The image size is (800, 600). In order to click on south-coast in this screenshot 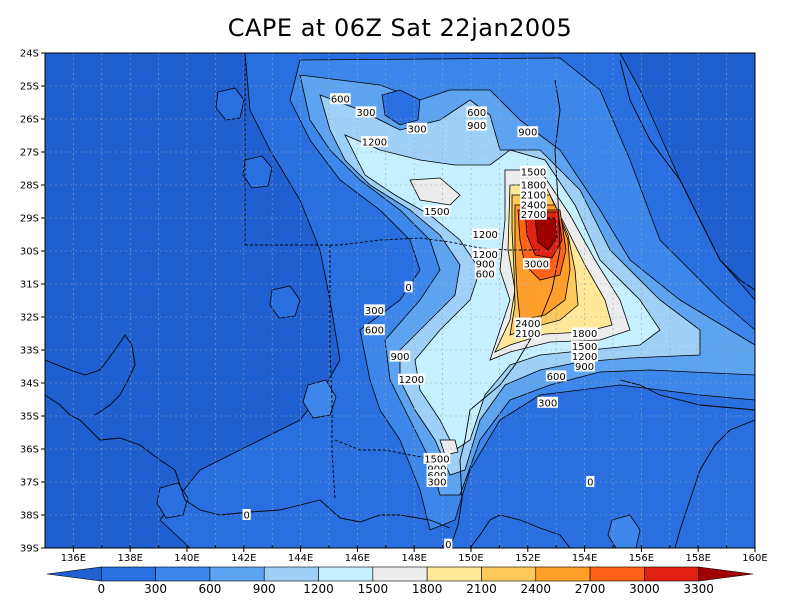, I will do `click(248, 461)`.